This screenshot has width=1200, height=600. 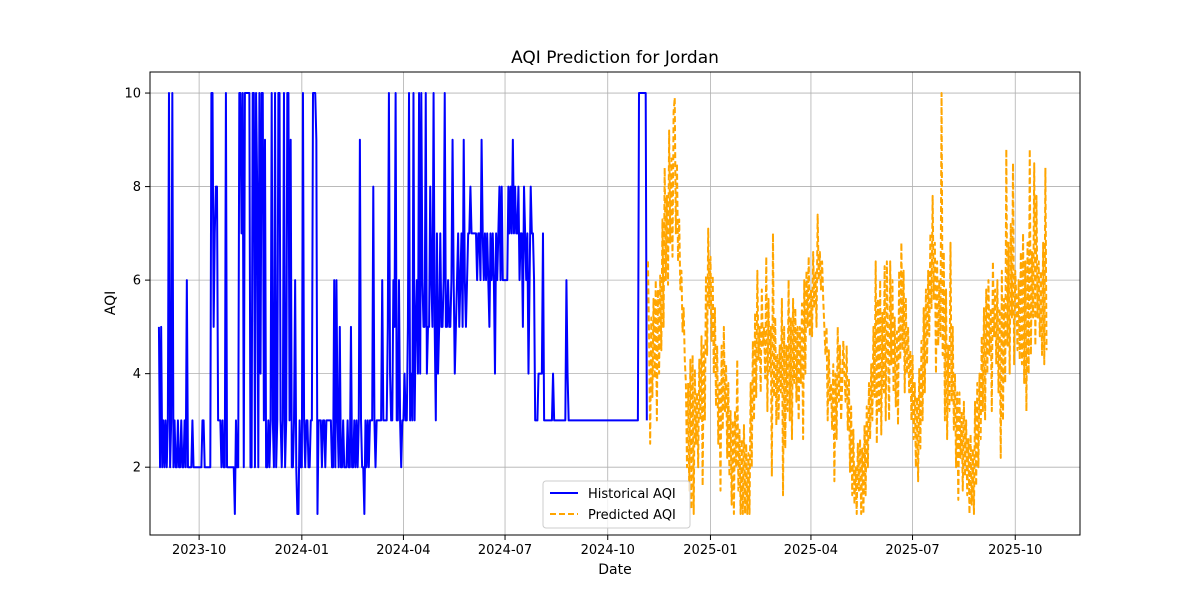 I want to click on y-tick-label: 10, so click(x=132, y=94).